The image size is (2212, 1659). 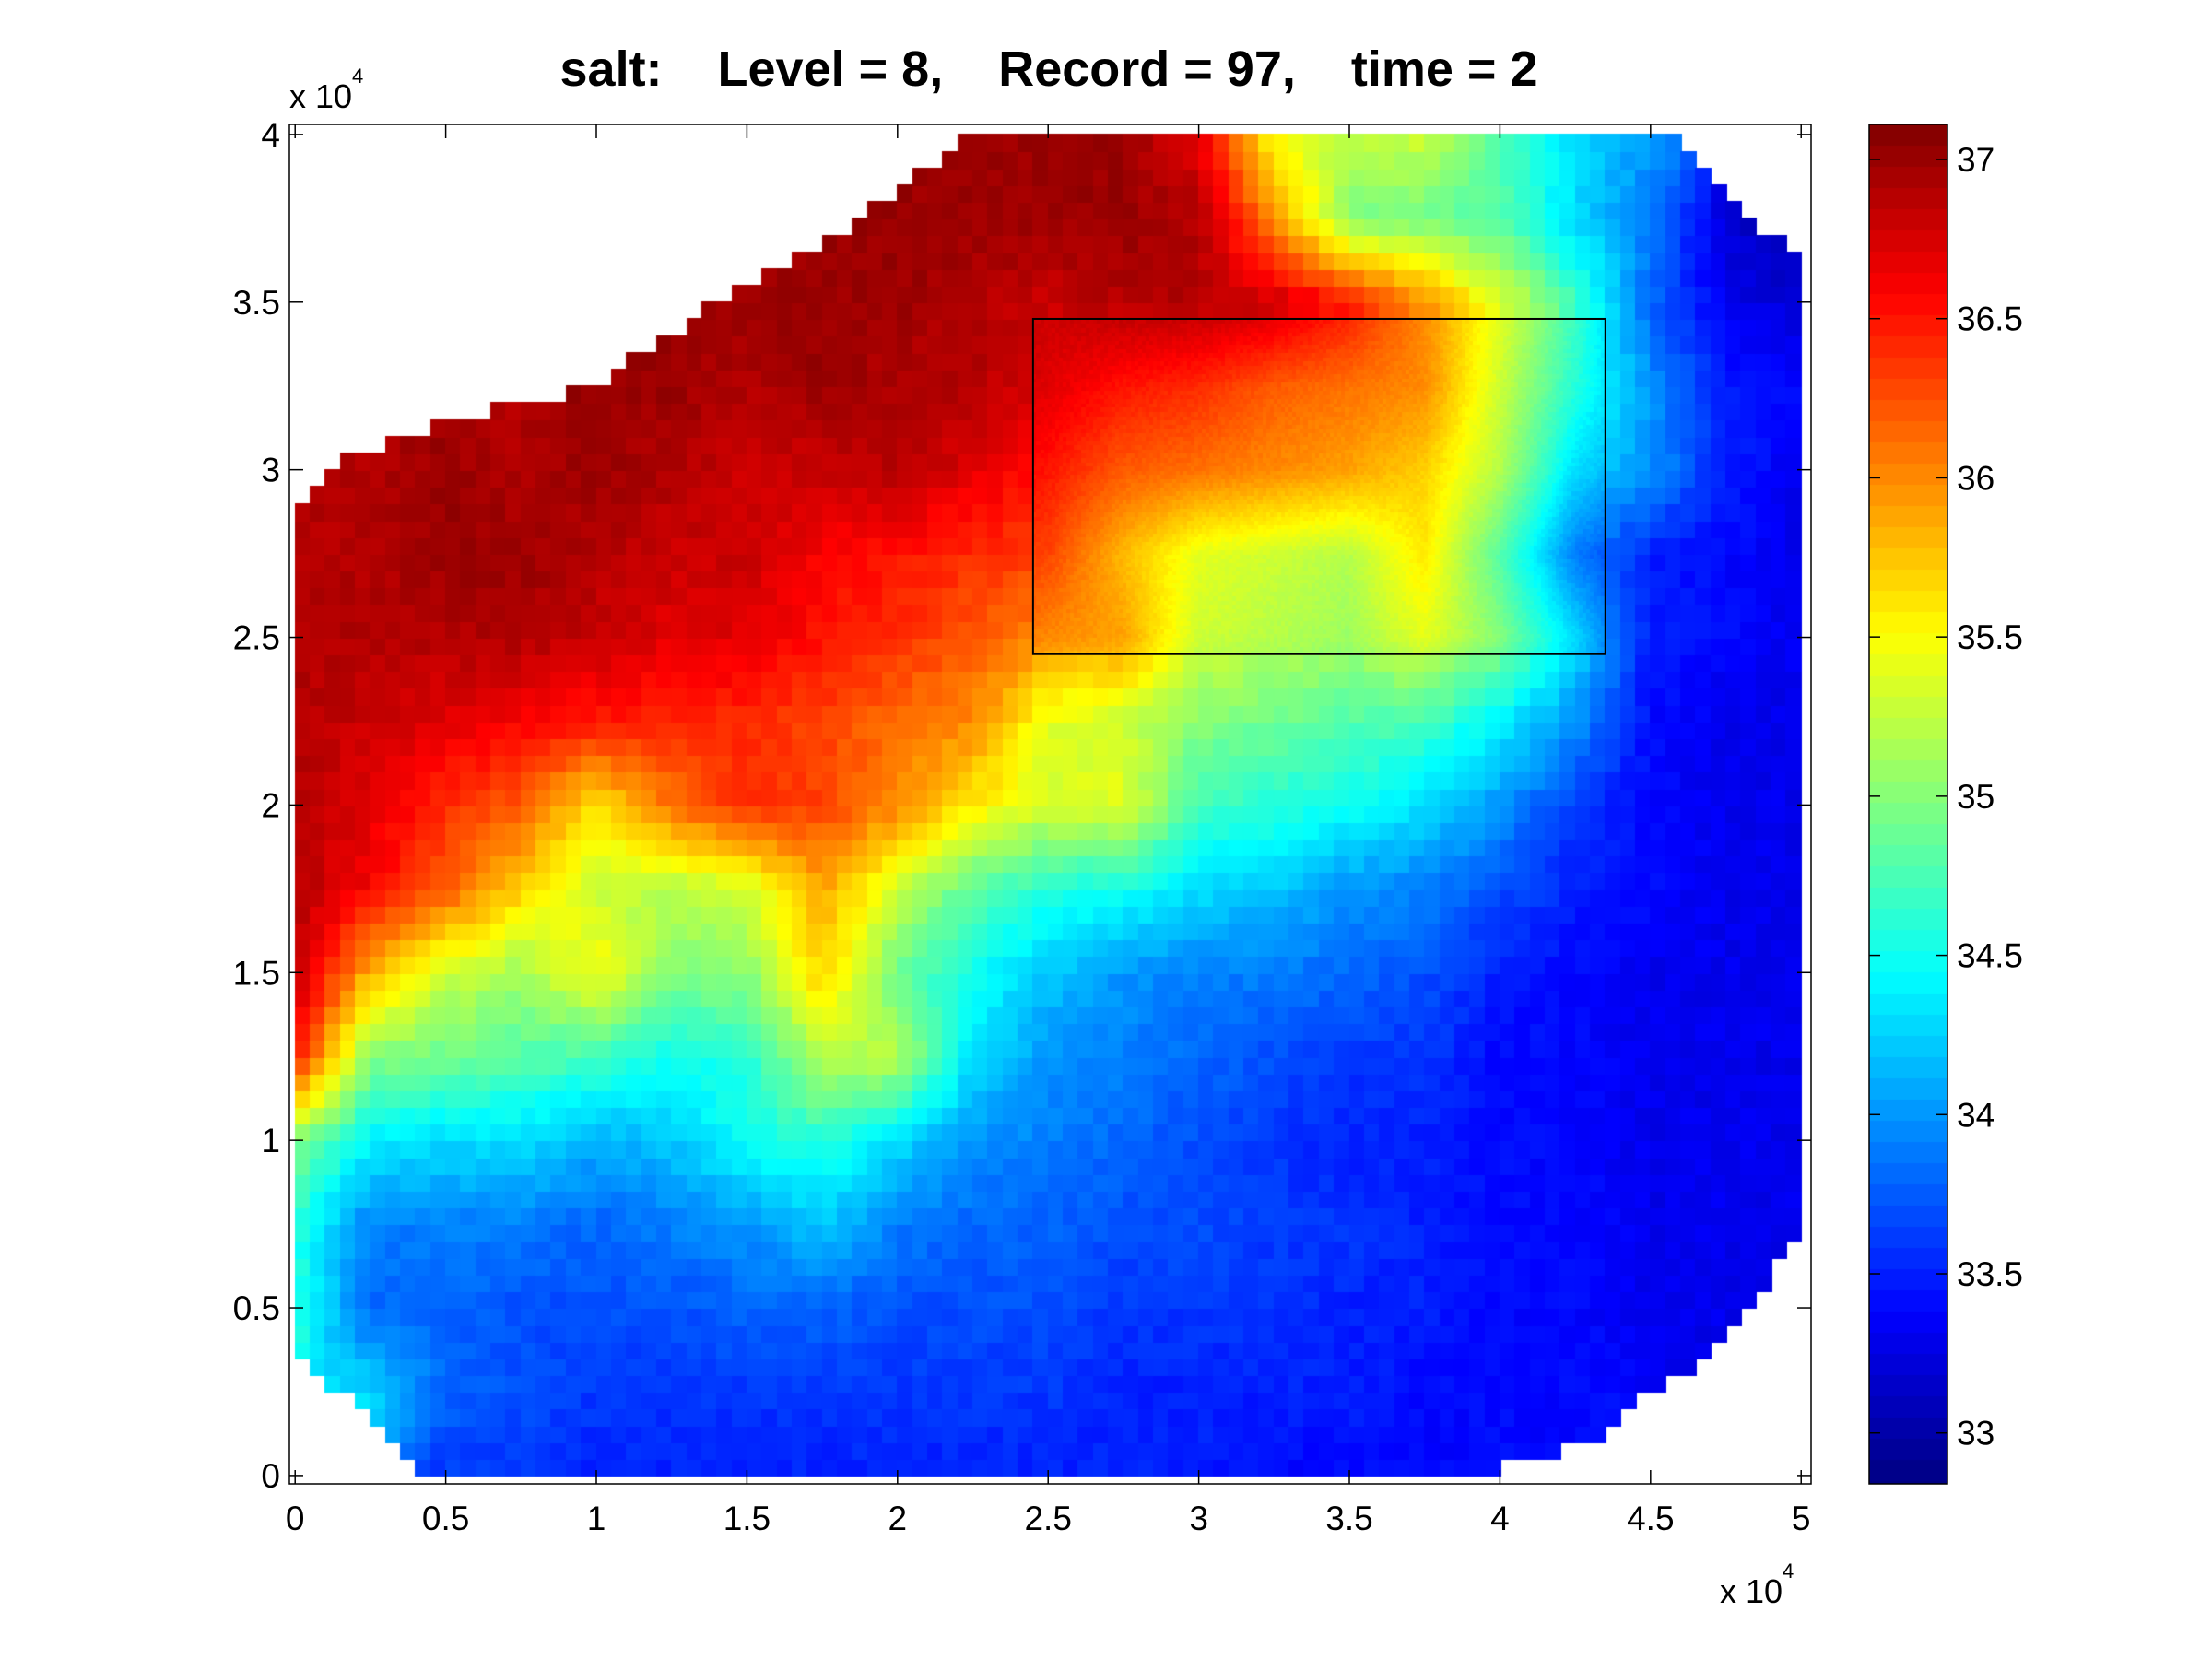 What do you see at coordinates (1047, 1518) in the screenshot?
I see `x-tick-label: 2.5` at bounding box center [1047, 1518].